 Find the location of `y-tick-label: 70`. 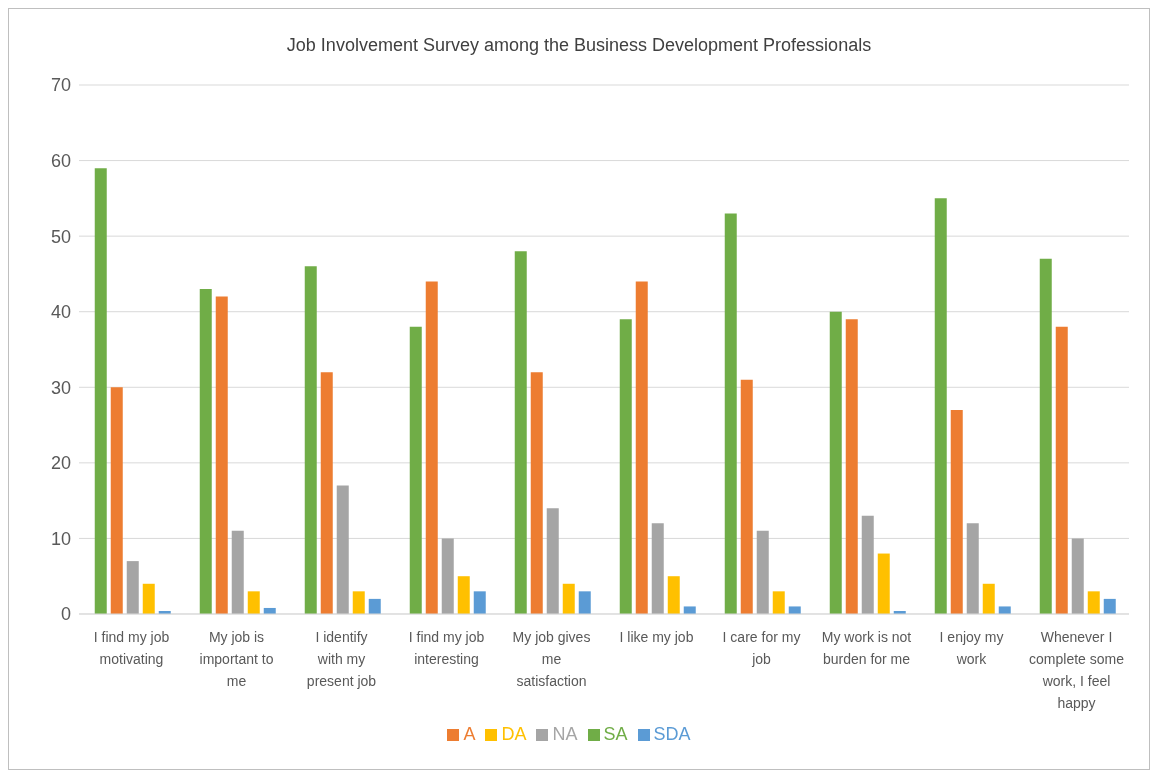

y-tick-label: 70 is located at coordinates (60, 85).